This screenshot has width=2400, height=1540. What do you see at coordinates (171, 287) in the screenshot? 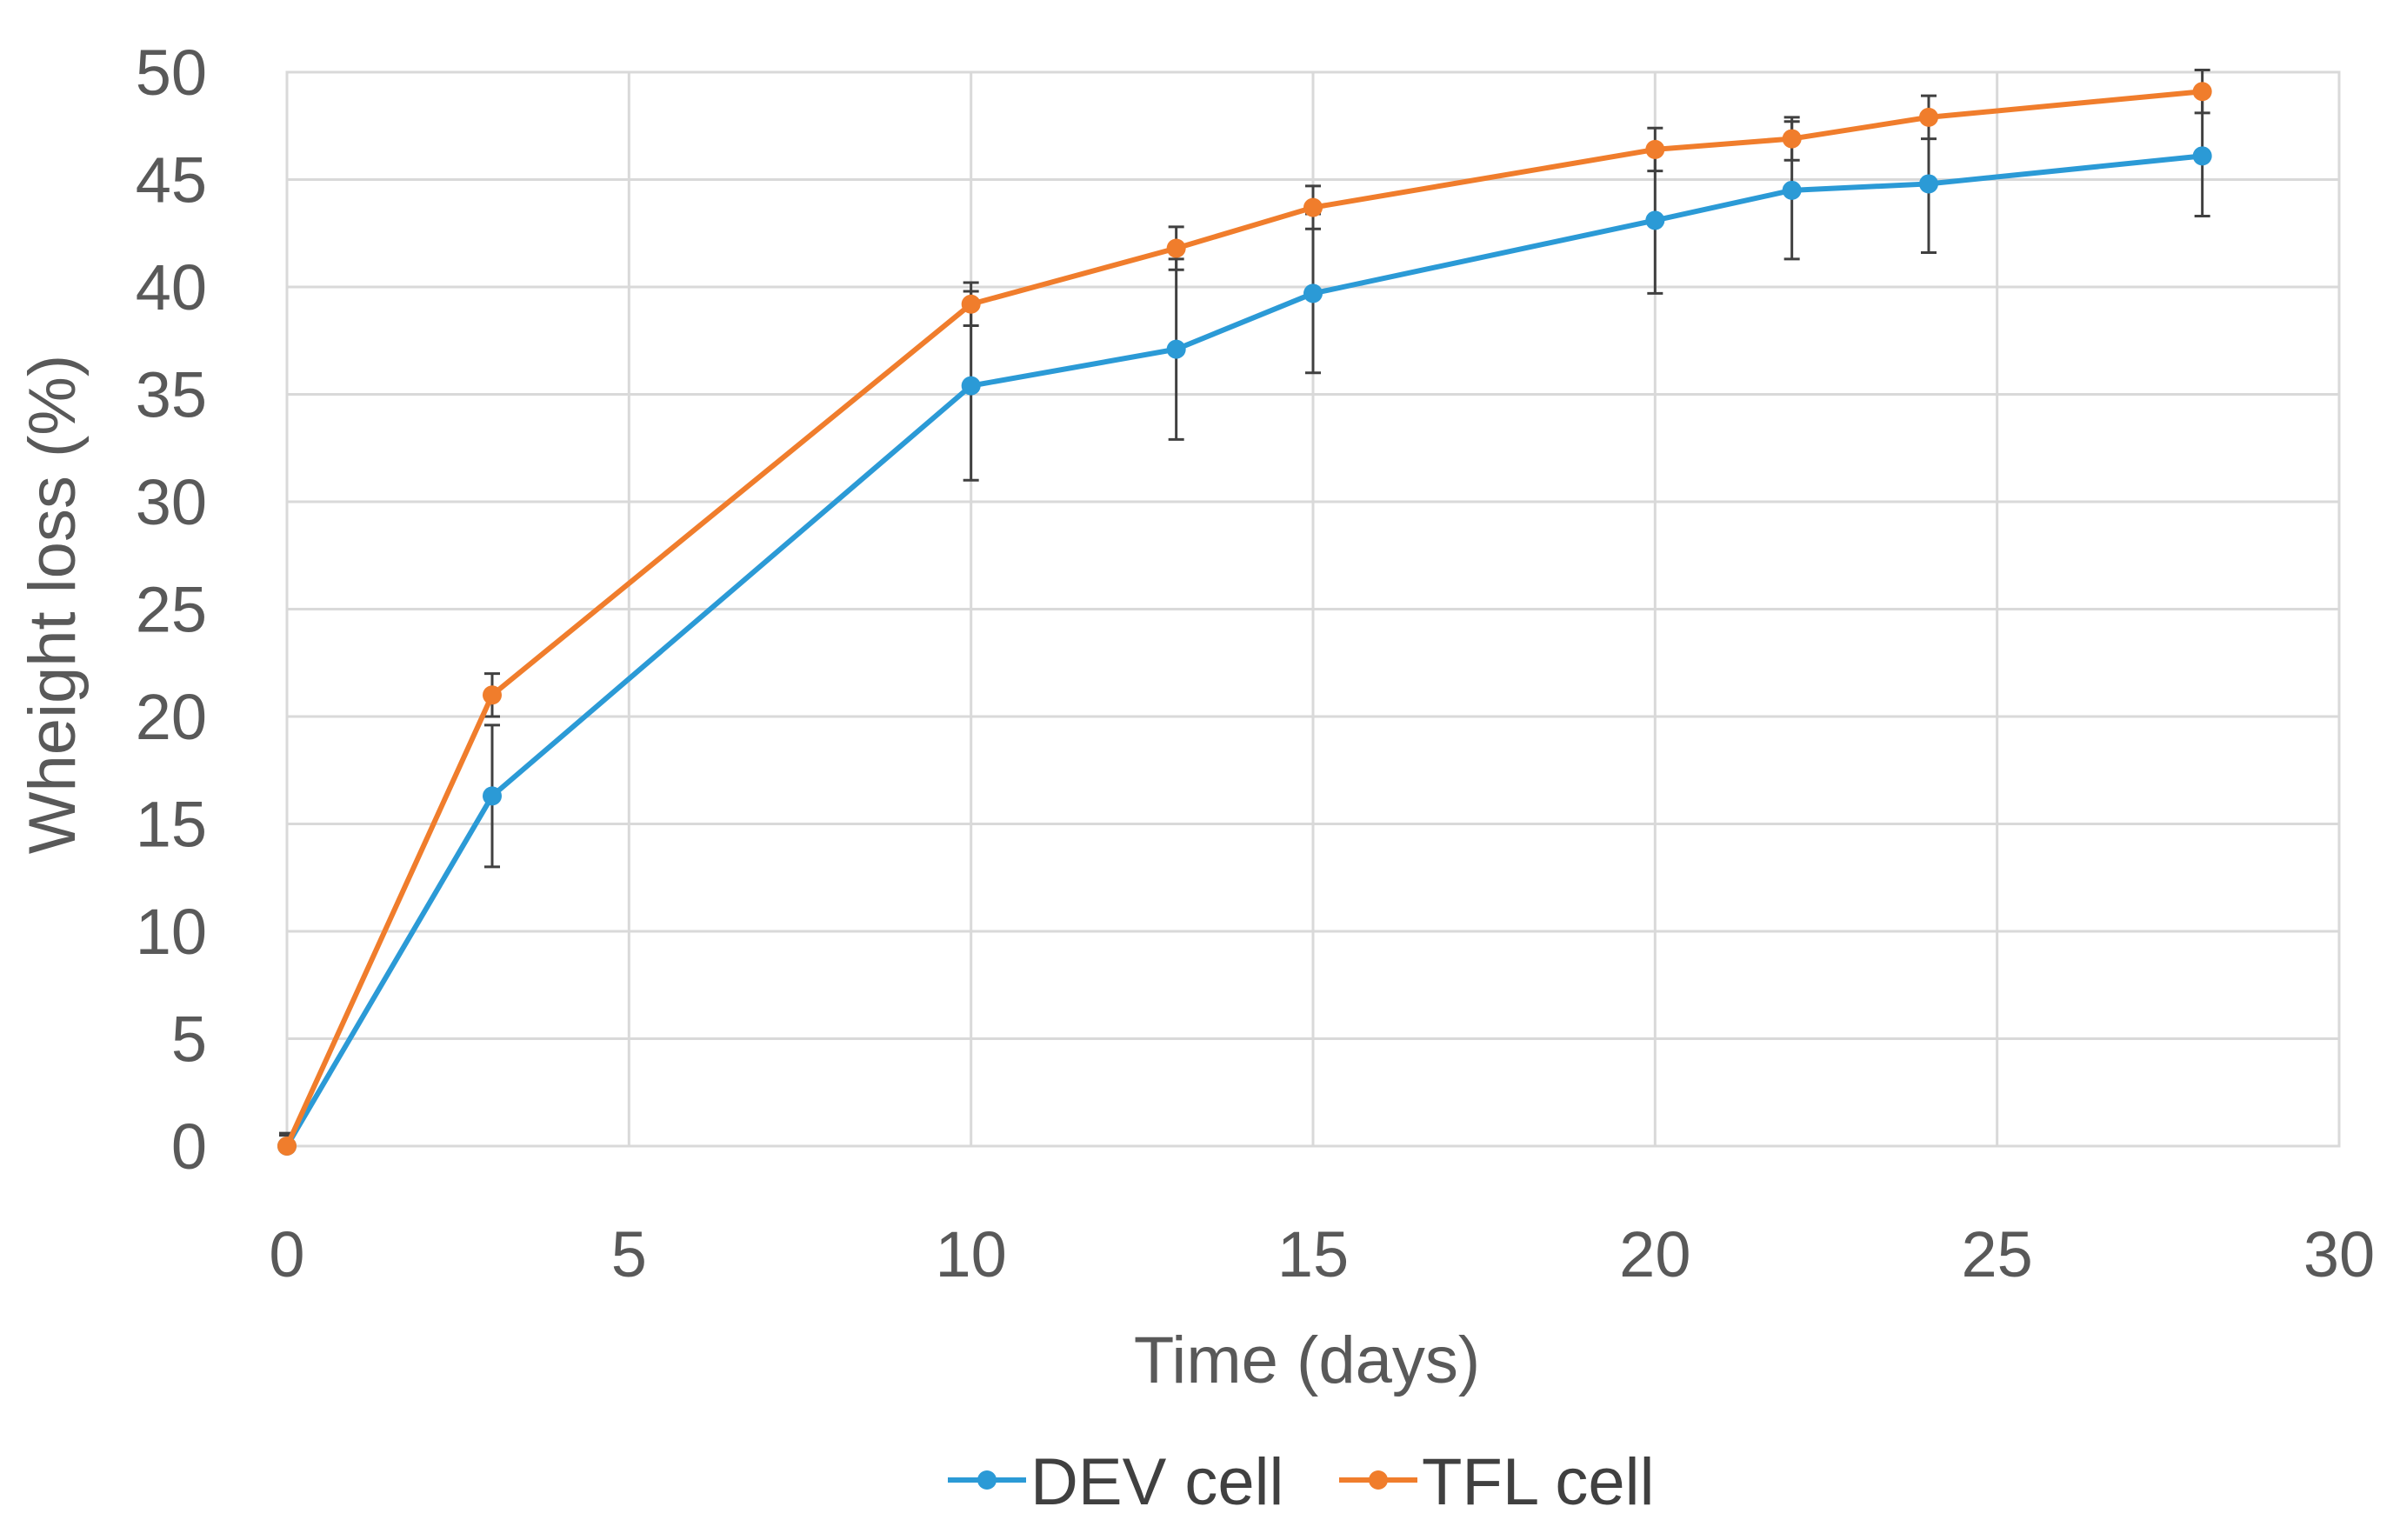
I see `y-tick-label: 40` at bounding box center [171, 287].